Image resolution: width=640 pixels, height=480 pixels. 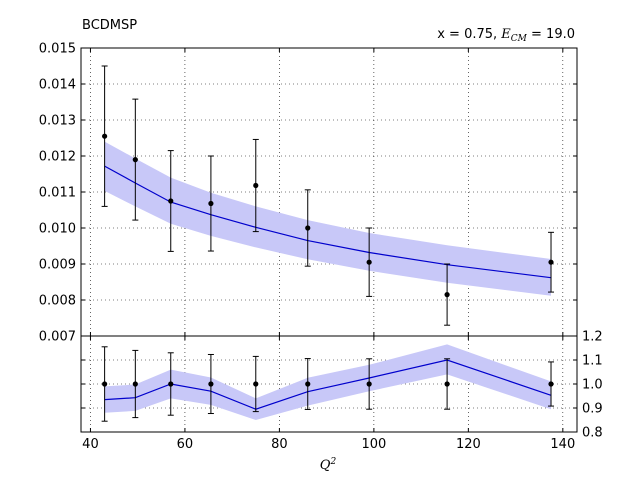 I want to click on annotation-subscript: CM, so click(x=519, y=39).